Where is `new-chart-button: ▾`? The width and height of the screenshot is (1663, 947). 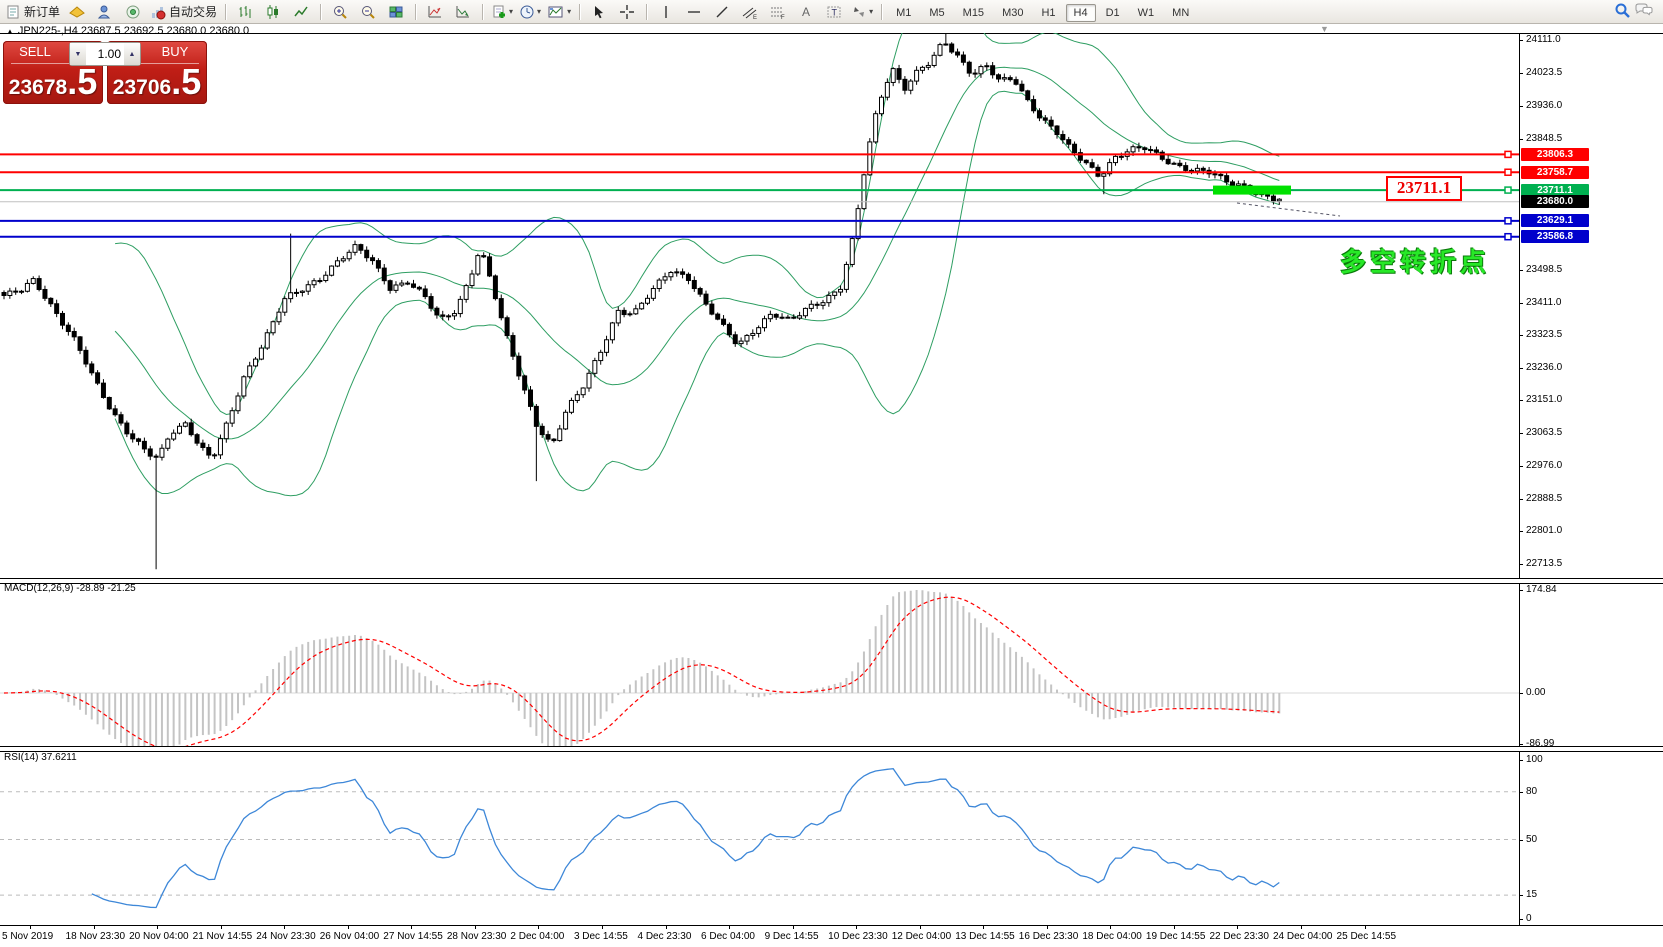
new-chart-button: ▾ is located at coordinates (502, 12).